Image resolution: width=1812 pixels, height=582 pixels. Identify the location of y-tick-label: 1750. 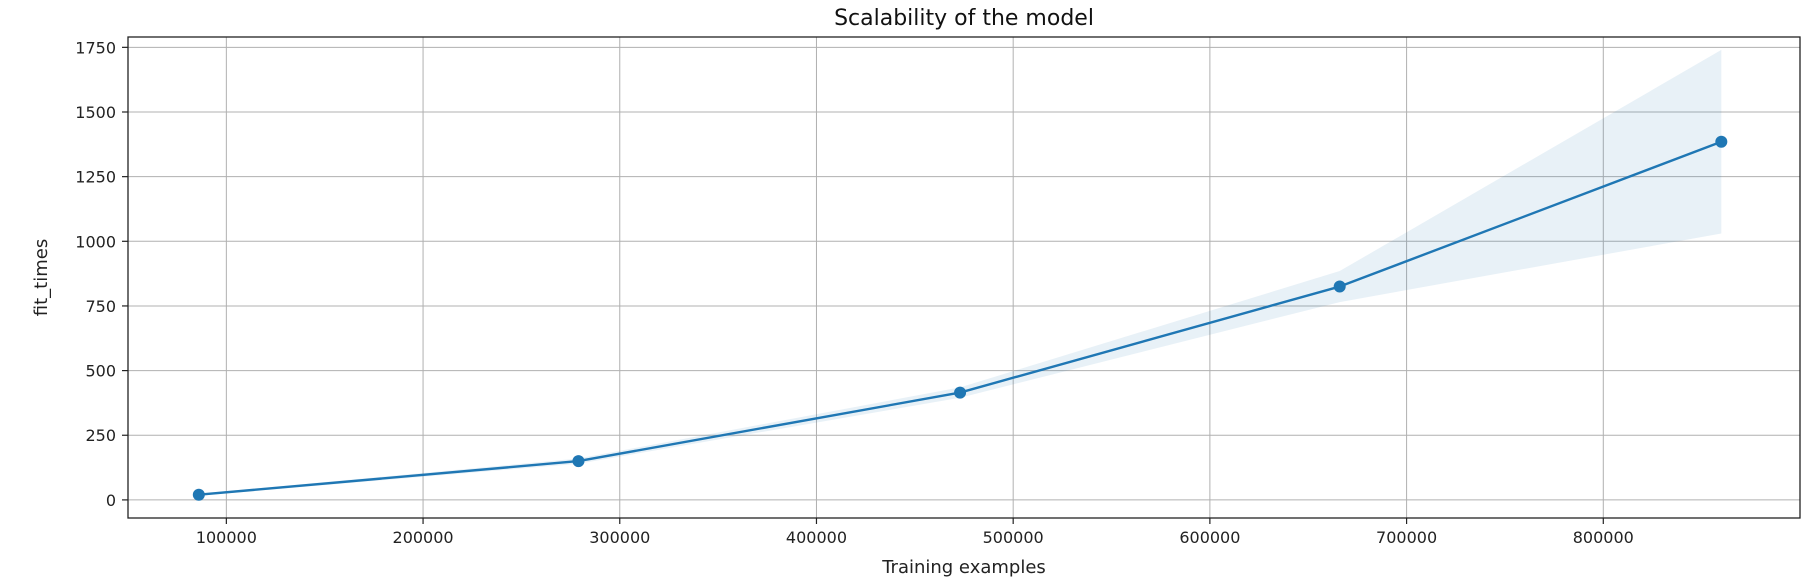
(95, 47).